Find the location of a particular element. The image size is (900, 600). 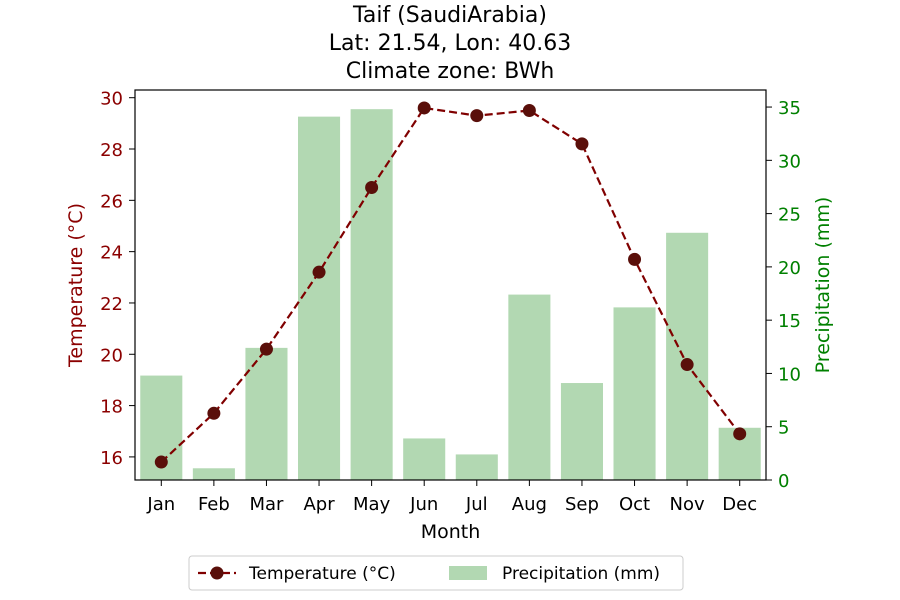

month-tick-label-mar: Mar is located at coordinates (266, 504).